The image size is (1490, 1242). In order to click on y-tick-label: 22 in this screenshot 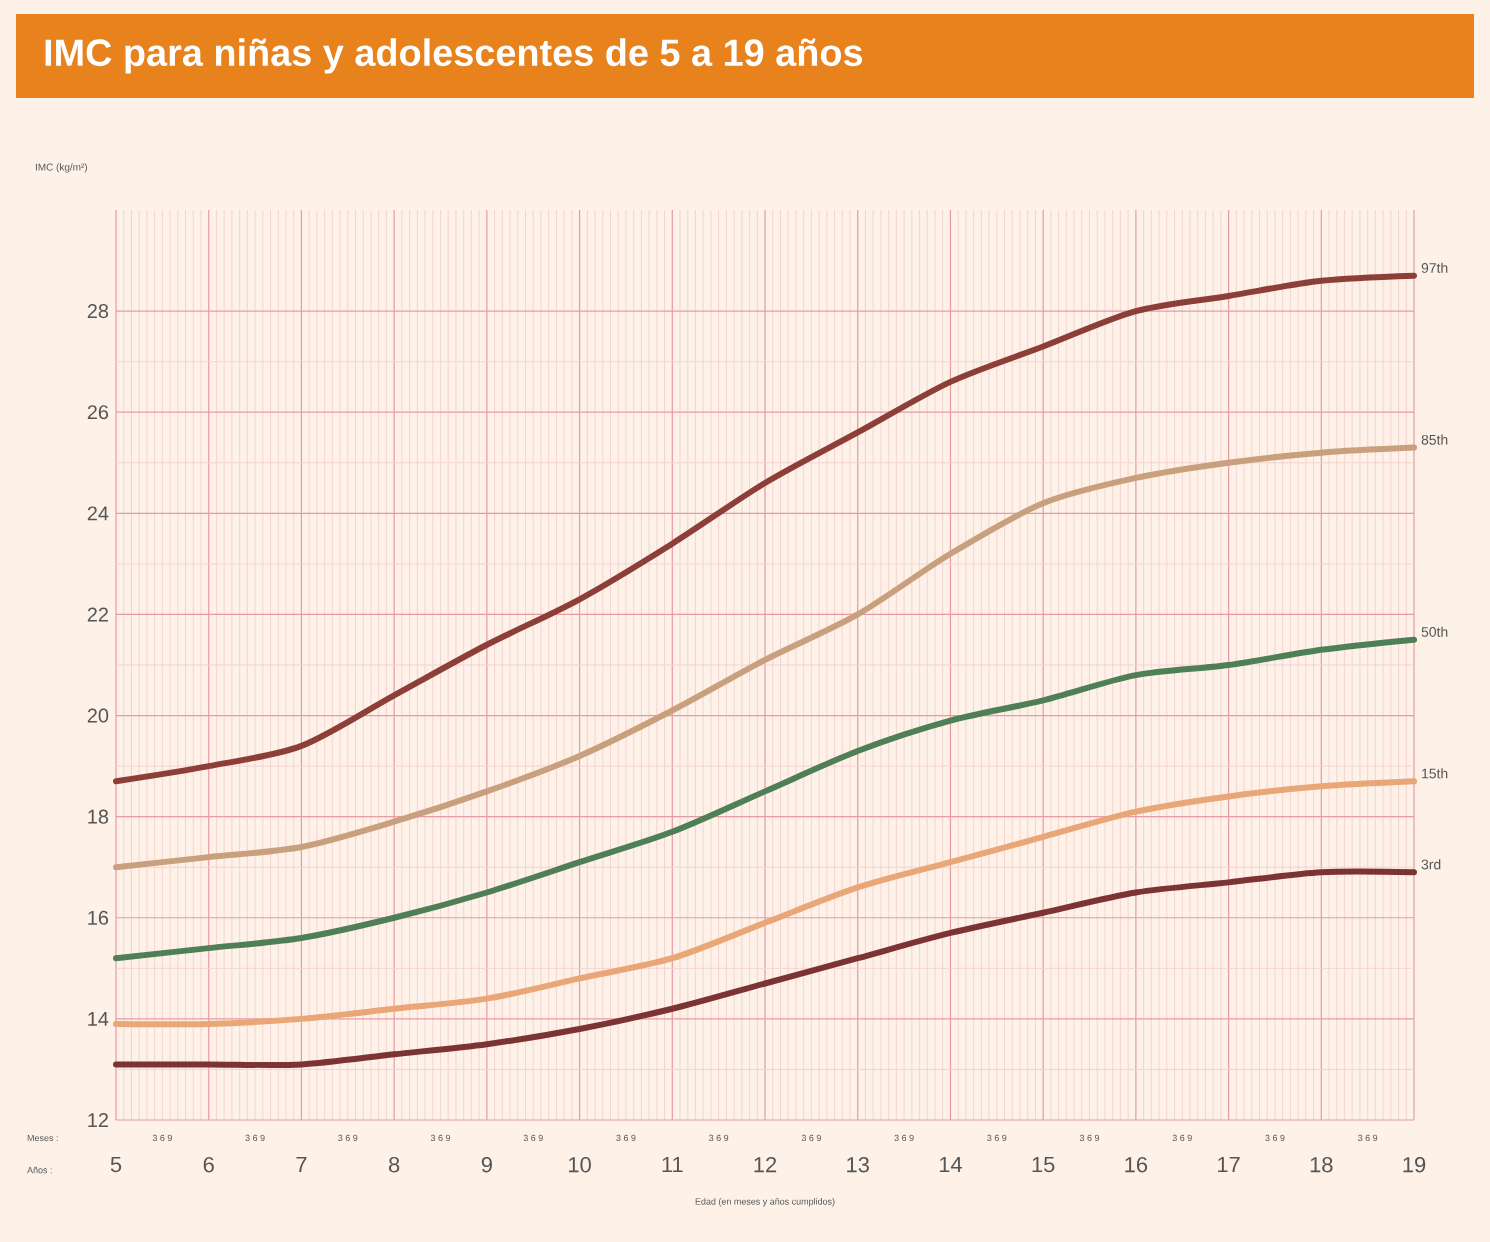, I will do `click(97, 614)`.